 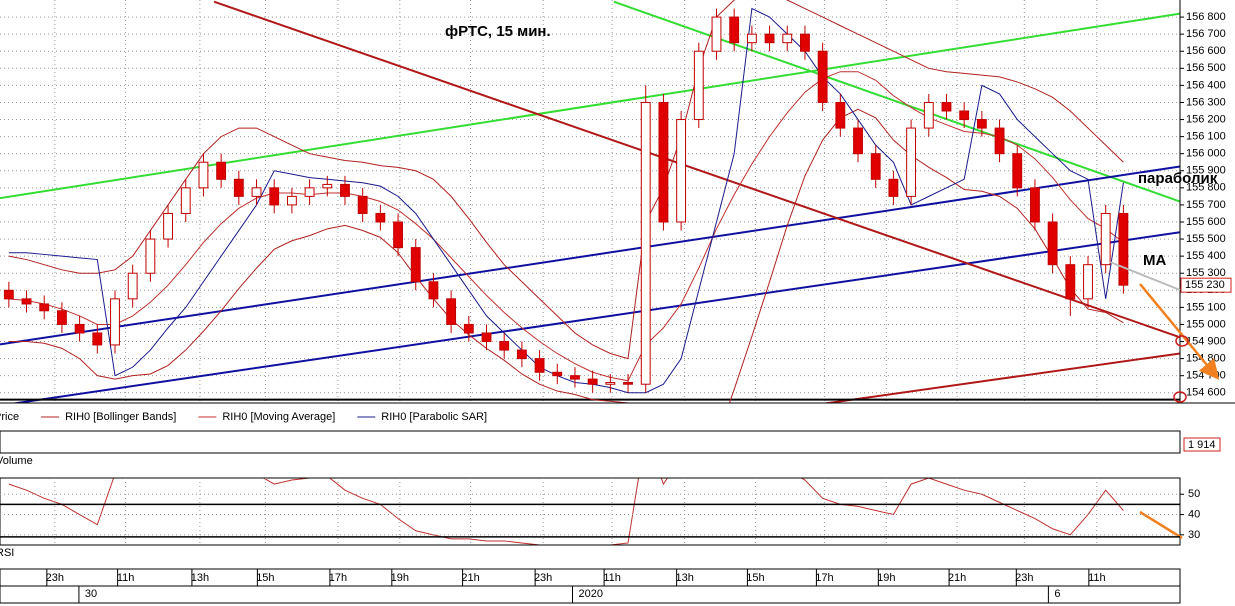 I want to click on volume-last-label: 1 914, so click(x=1202, y=445).